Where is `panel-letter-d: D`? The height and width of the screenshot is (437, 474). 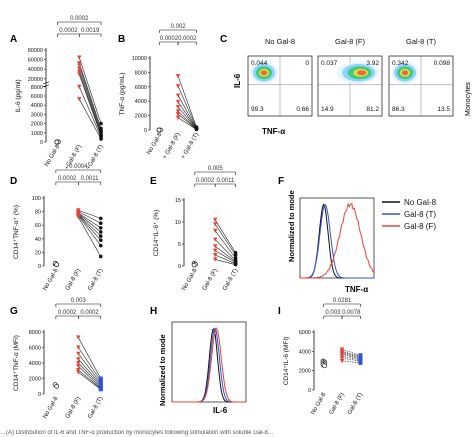 panel-letter-d: D is located at coordinates (13, 181).